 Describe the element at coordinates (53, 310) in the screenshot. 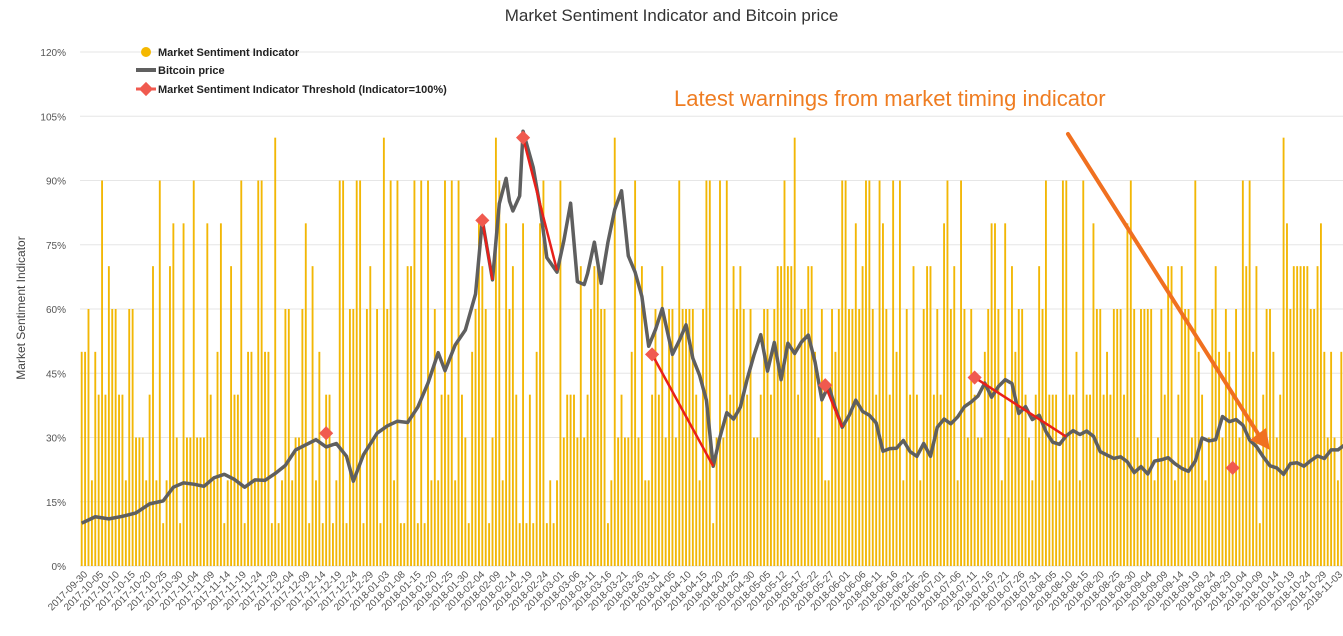

I see `y-axis: 0% 15% 30% 45% 60% 75% 90% 105% 120%` at that location.